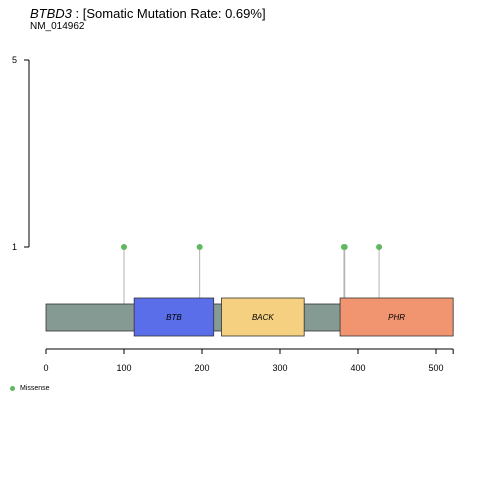 The image size is (480, 480). I want to click on mutation-rate-label: : [Somatic Mutation Rate: 0.69%], so click(168, 13).